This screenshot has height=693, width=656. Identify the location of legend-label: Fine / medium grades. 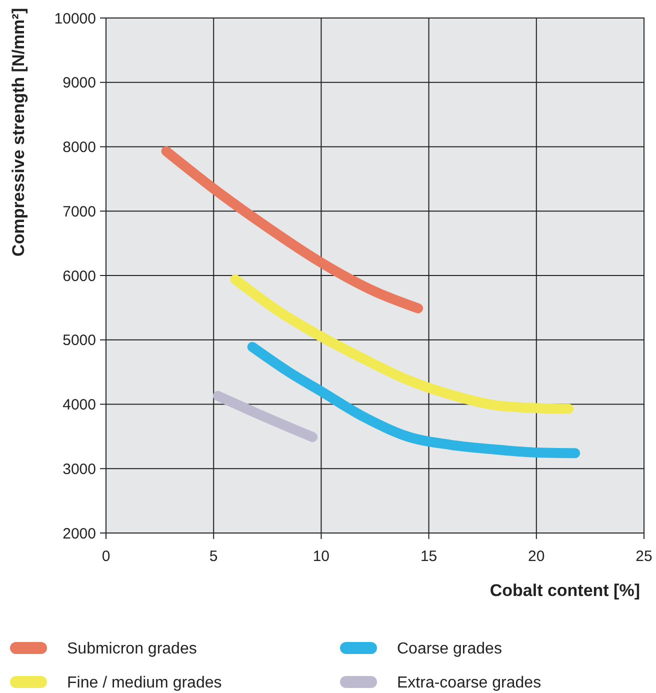
(144, 683).